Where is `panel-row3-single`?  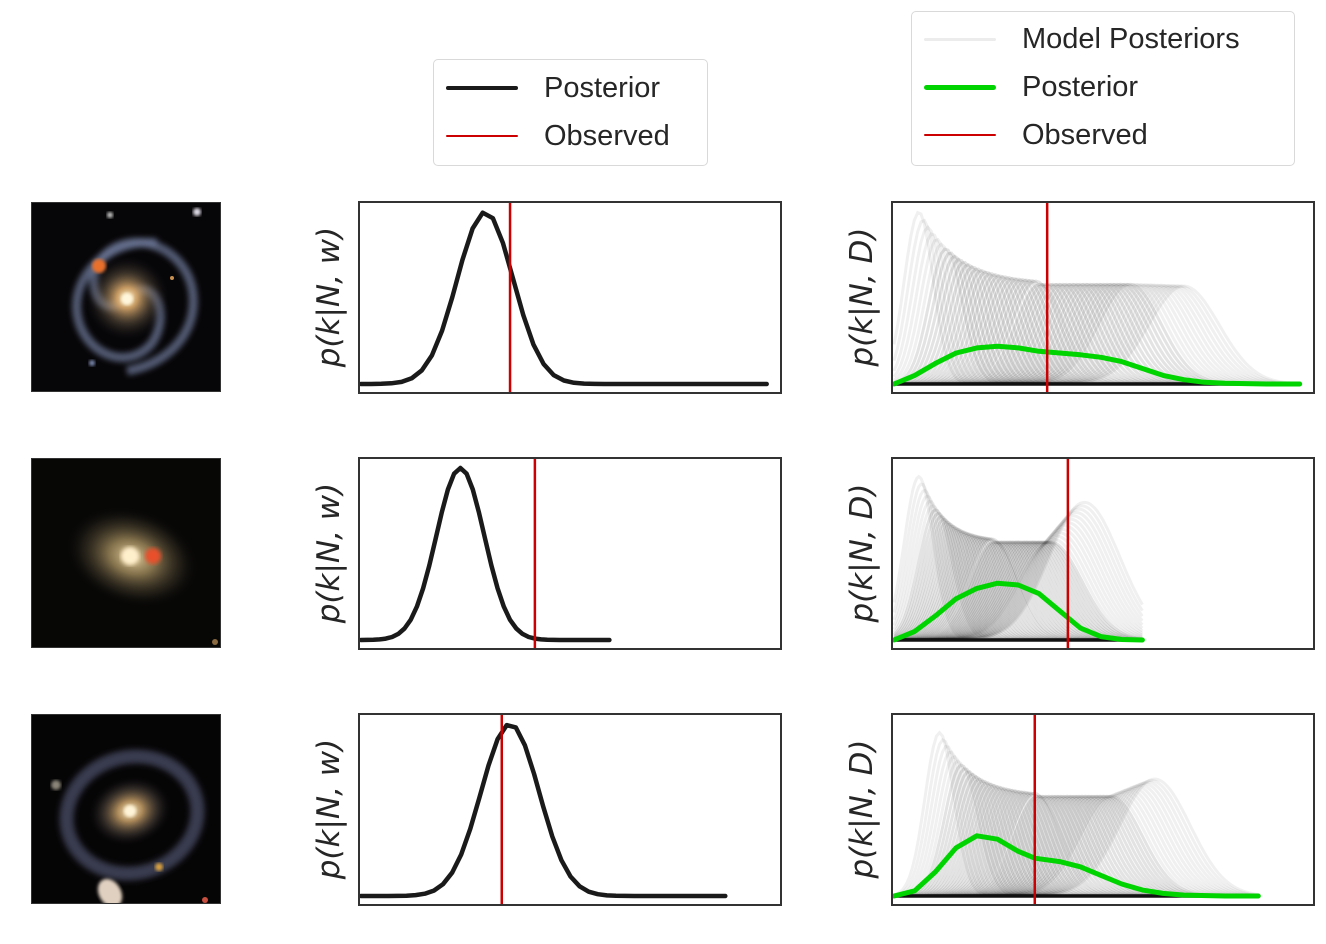 panel-row3-single is located at coordinates (570, 809).